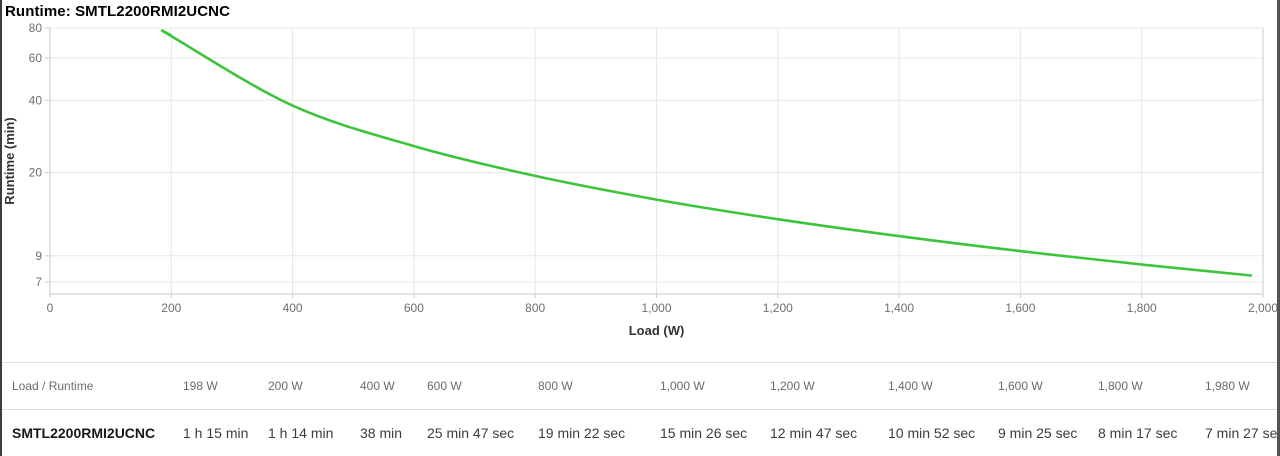 This screenshot has height=456, width=1280. Describe the element at coordinates (471, 433) in the screenshot. I see `runtime-value-cell: 25 min 47 sec` at that location.